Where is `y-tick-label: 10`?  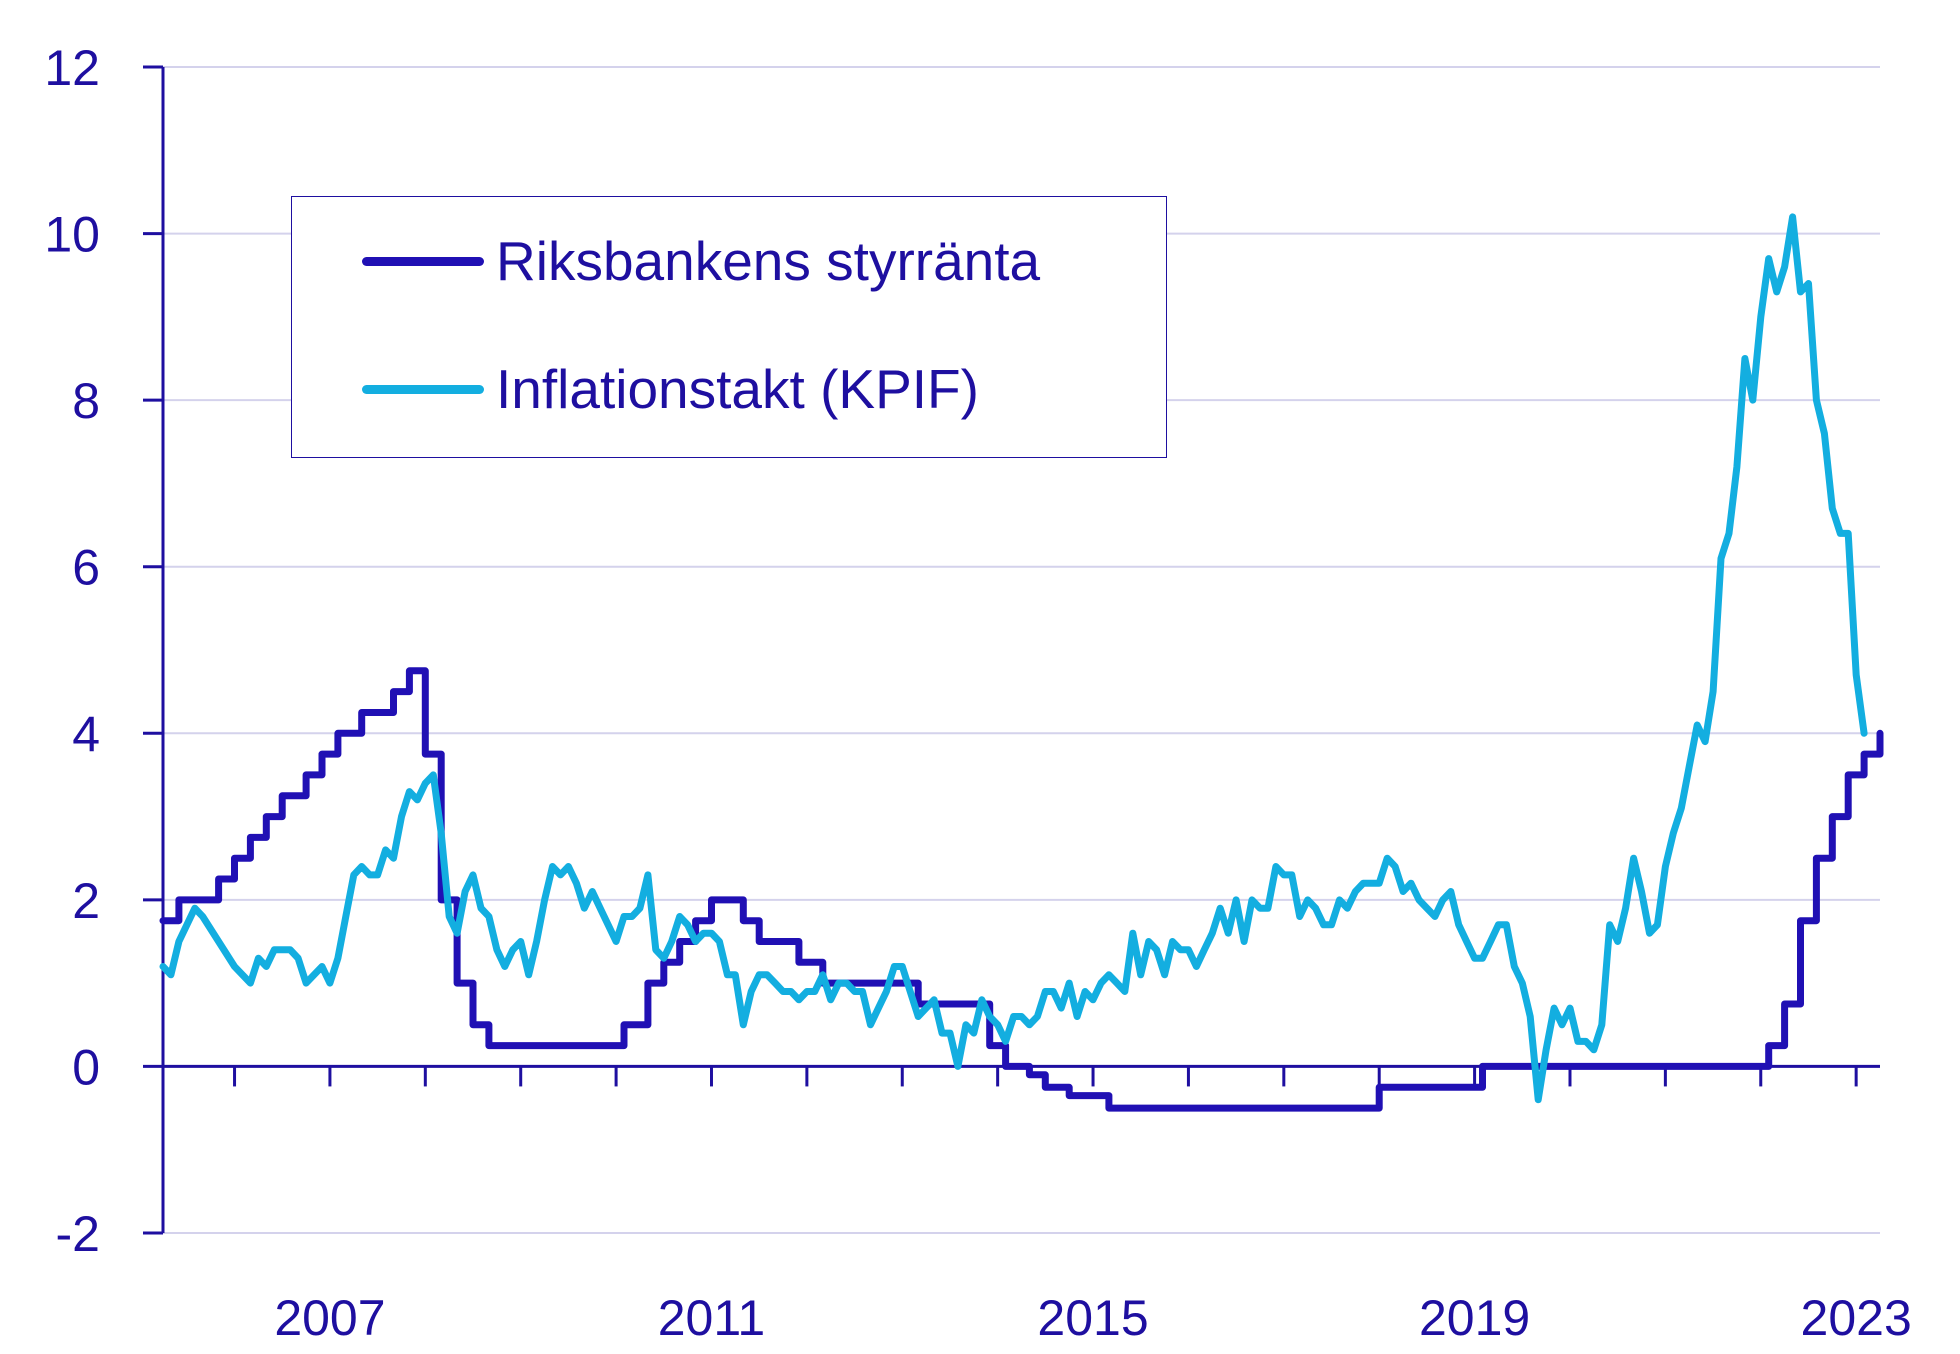 y-tick-label: 10 is located at coordinates (72, 235).